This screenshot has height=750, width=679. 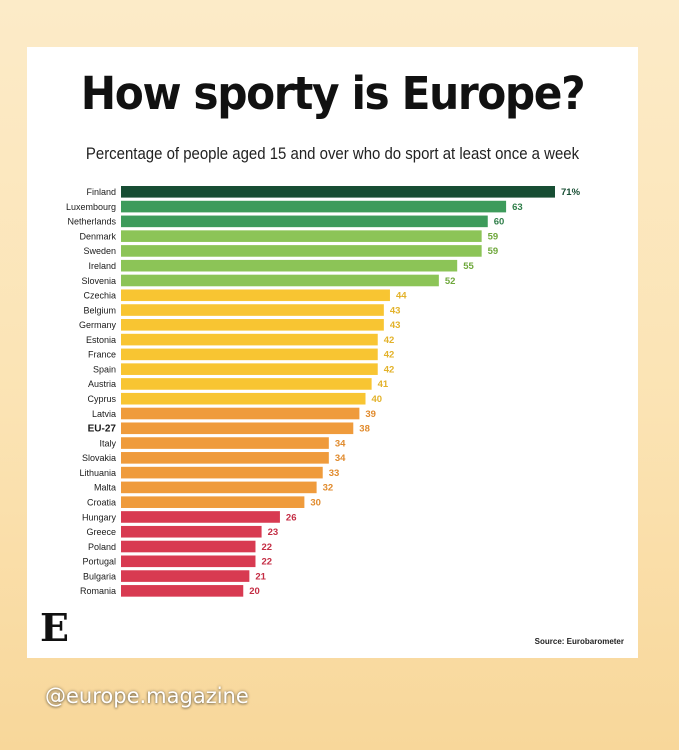 What do you see at coordinates (102, 547) in the screenshot?
I see `category-label: Poland` at bounding box center [102, 547].